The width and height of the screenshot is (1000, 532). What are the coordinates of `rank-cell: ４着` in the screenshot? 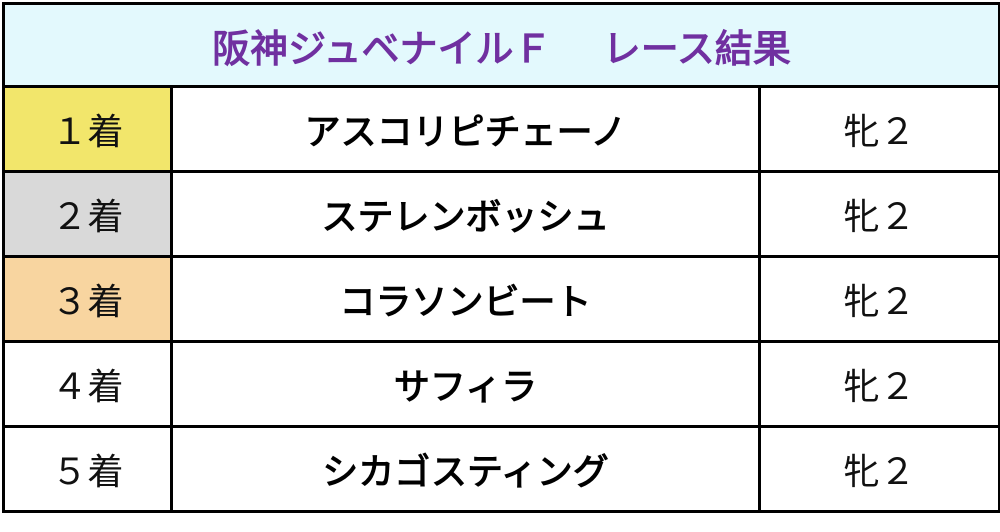 It's located at (87, 384).